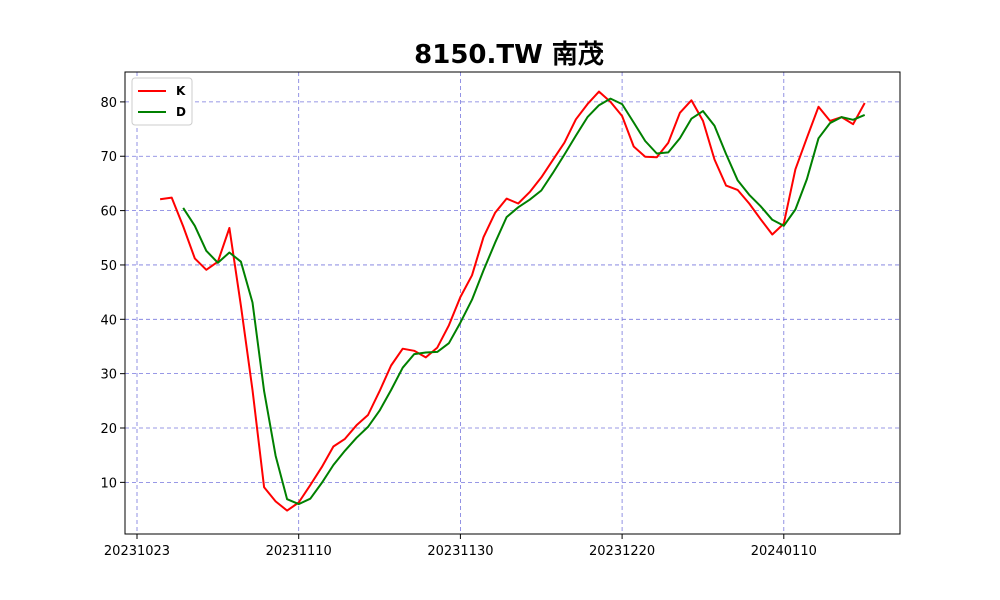  I want to click on x-tick-label: 20231130, so click(460, 551).